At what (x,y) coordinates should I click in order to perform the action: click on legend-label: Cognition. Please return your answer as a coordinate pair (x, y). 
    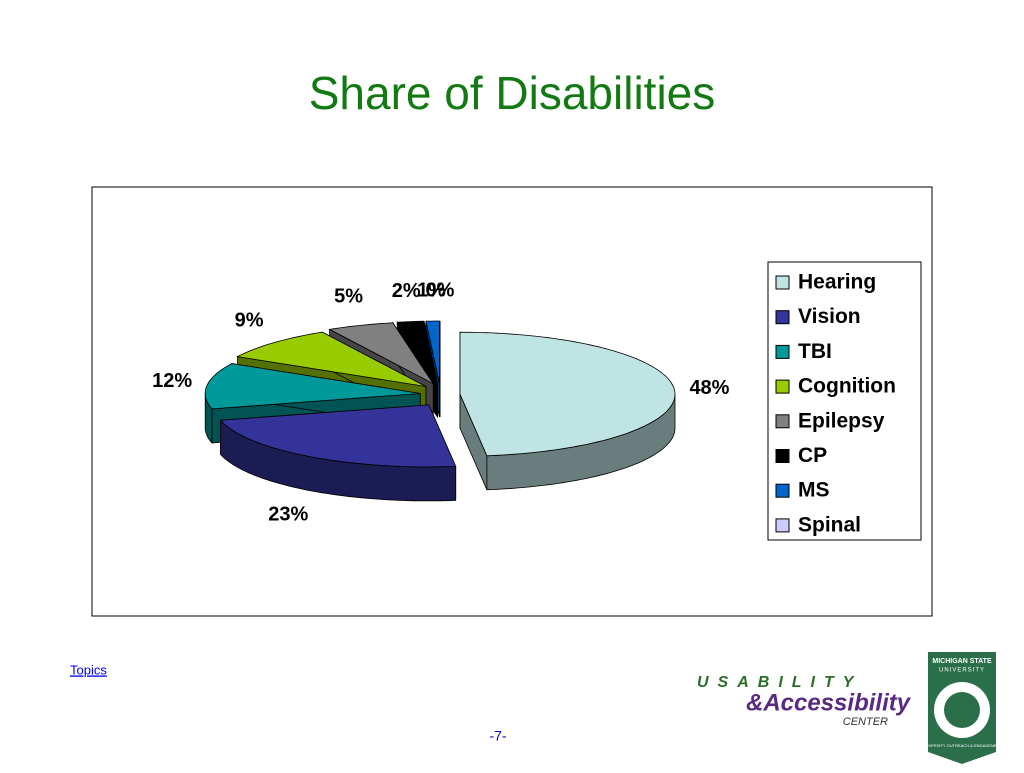
    Looking at the image, I should click on (847, 386).